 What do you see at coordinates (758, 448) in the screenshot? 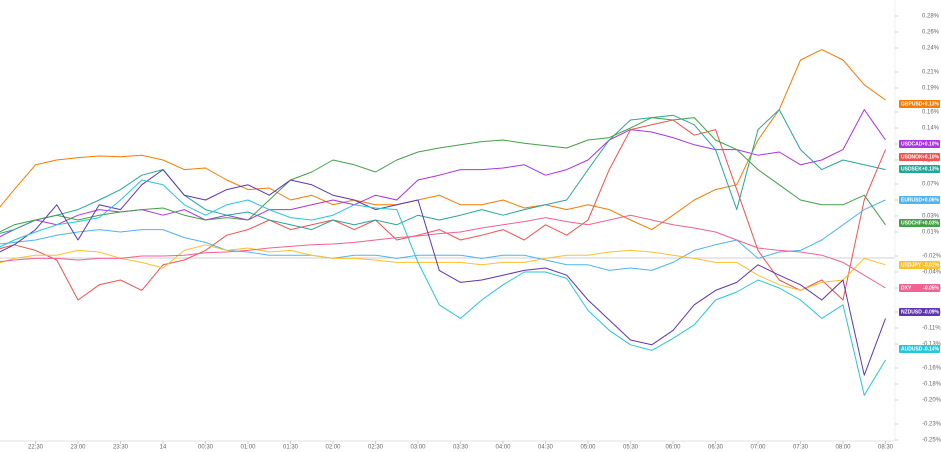
I see `x-tick-label: 07:00` at bounding box center [758, 448].